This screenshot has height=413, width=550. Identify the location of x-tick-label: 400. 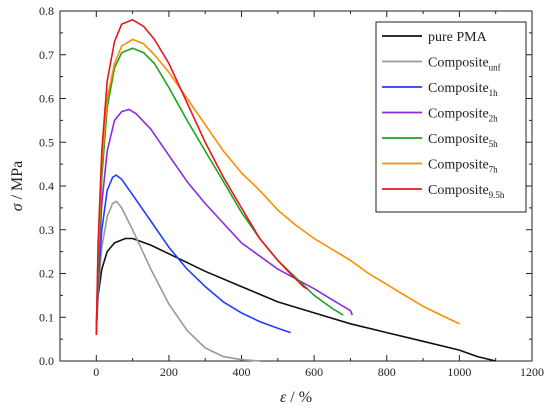
(242, 372).